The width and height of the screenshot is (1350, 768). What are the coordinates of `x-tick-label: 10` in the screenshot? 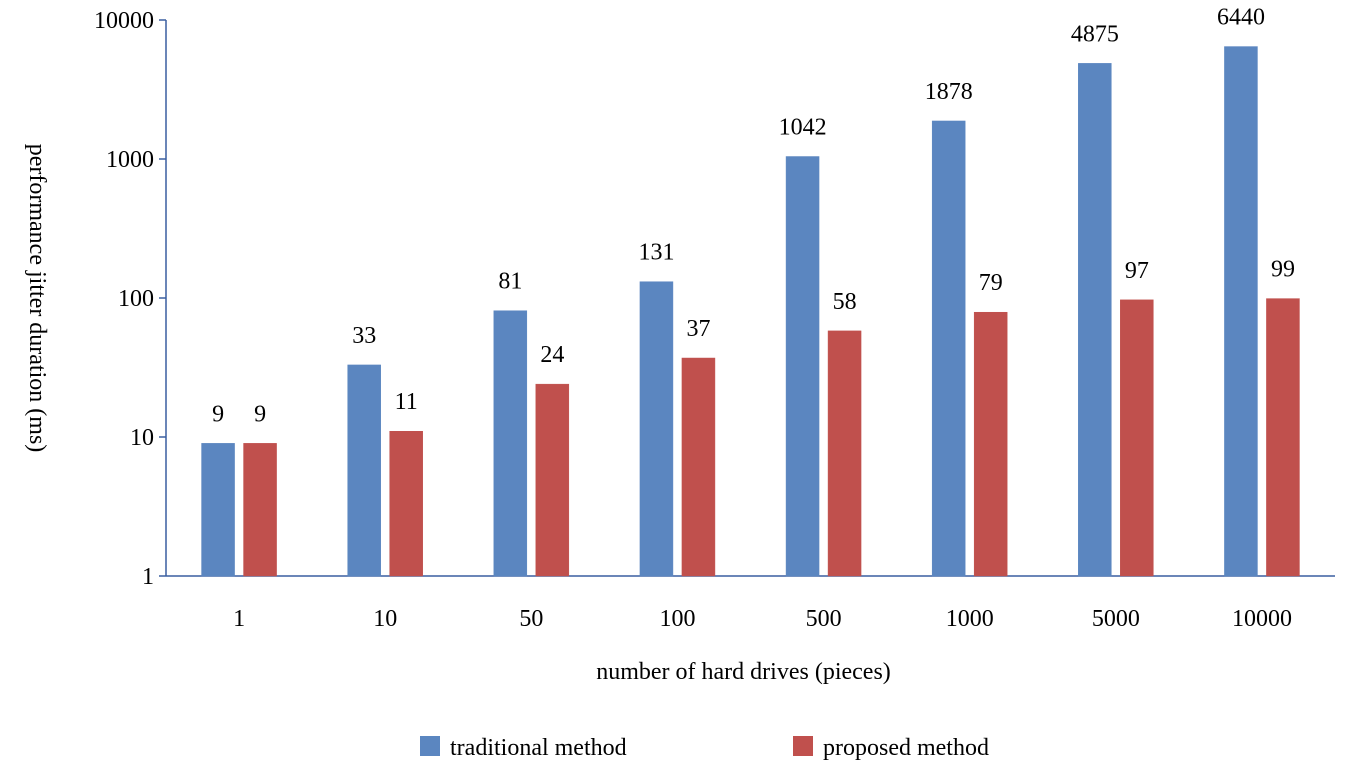 It's located at (385, 619).